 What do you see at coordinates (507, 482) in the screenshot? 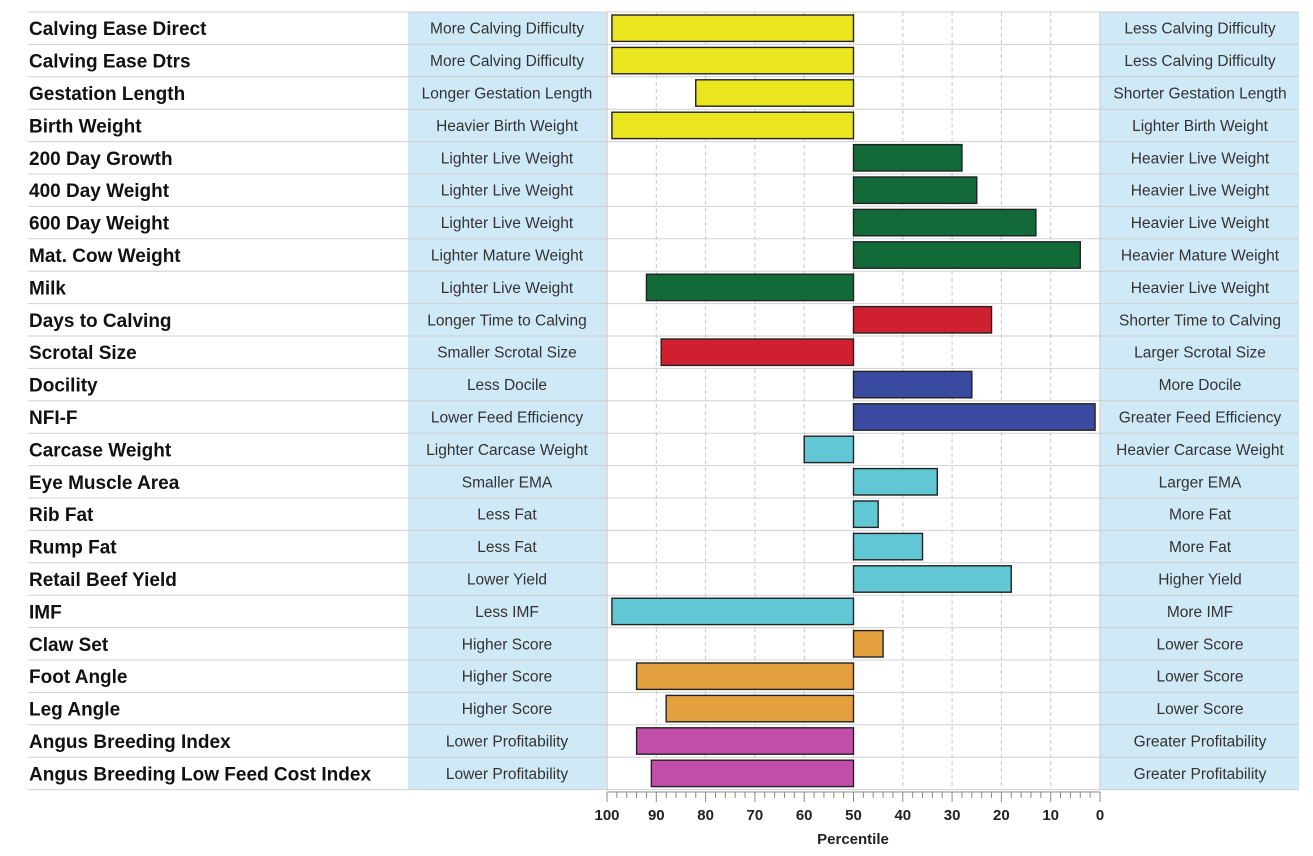
I see `left-descriptor: Smaller EMA` at bounding box center [507, 482].